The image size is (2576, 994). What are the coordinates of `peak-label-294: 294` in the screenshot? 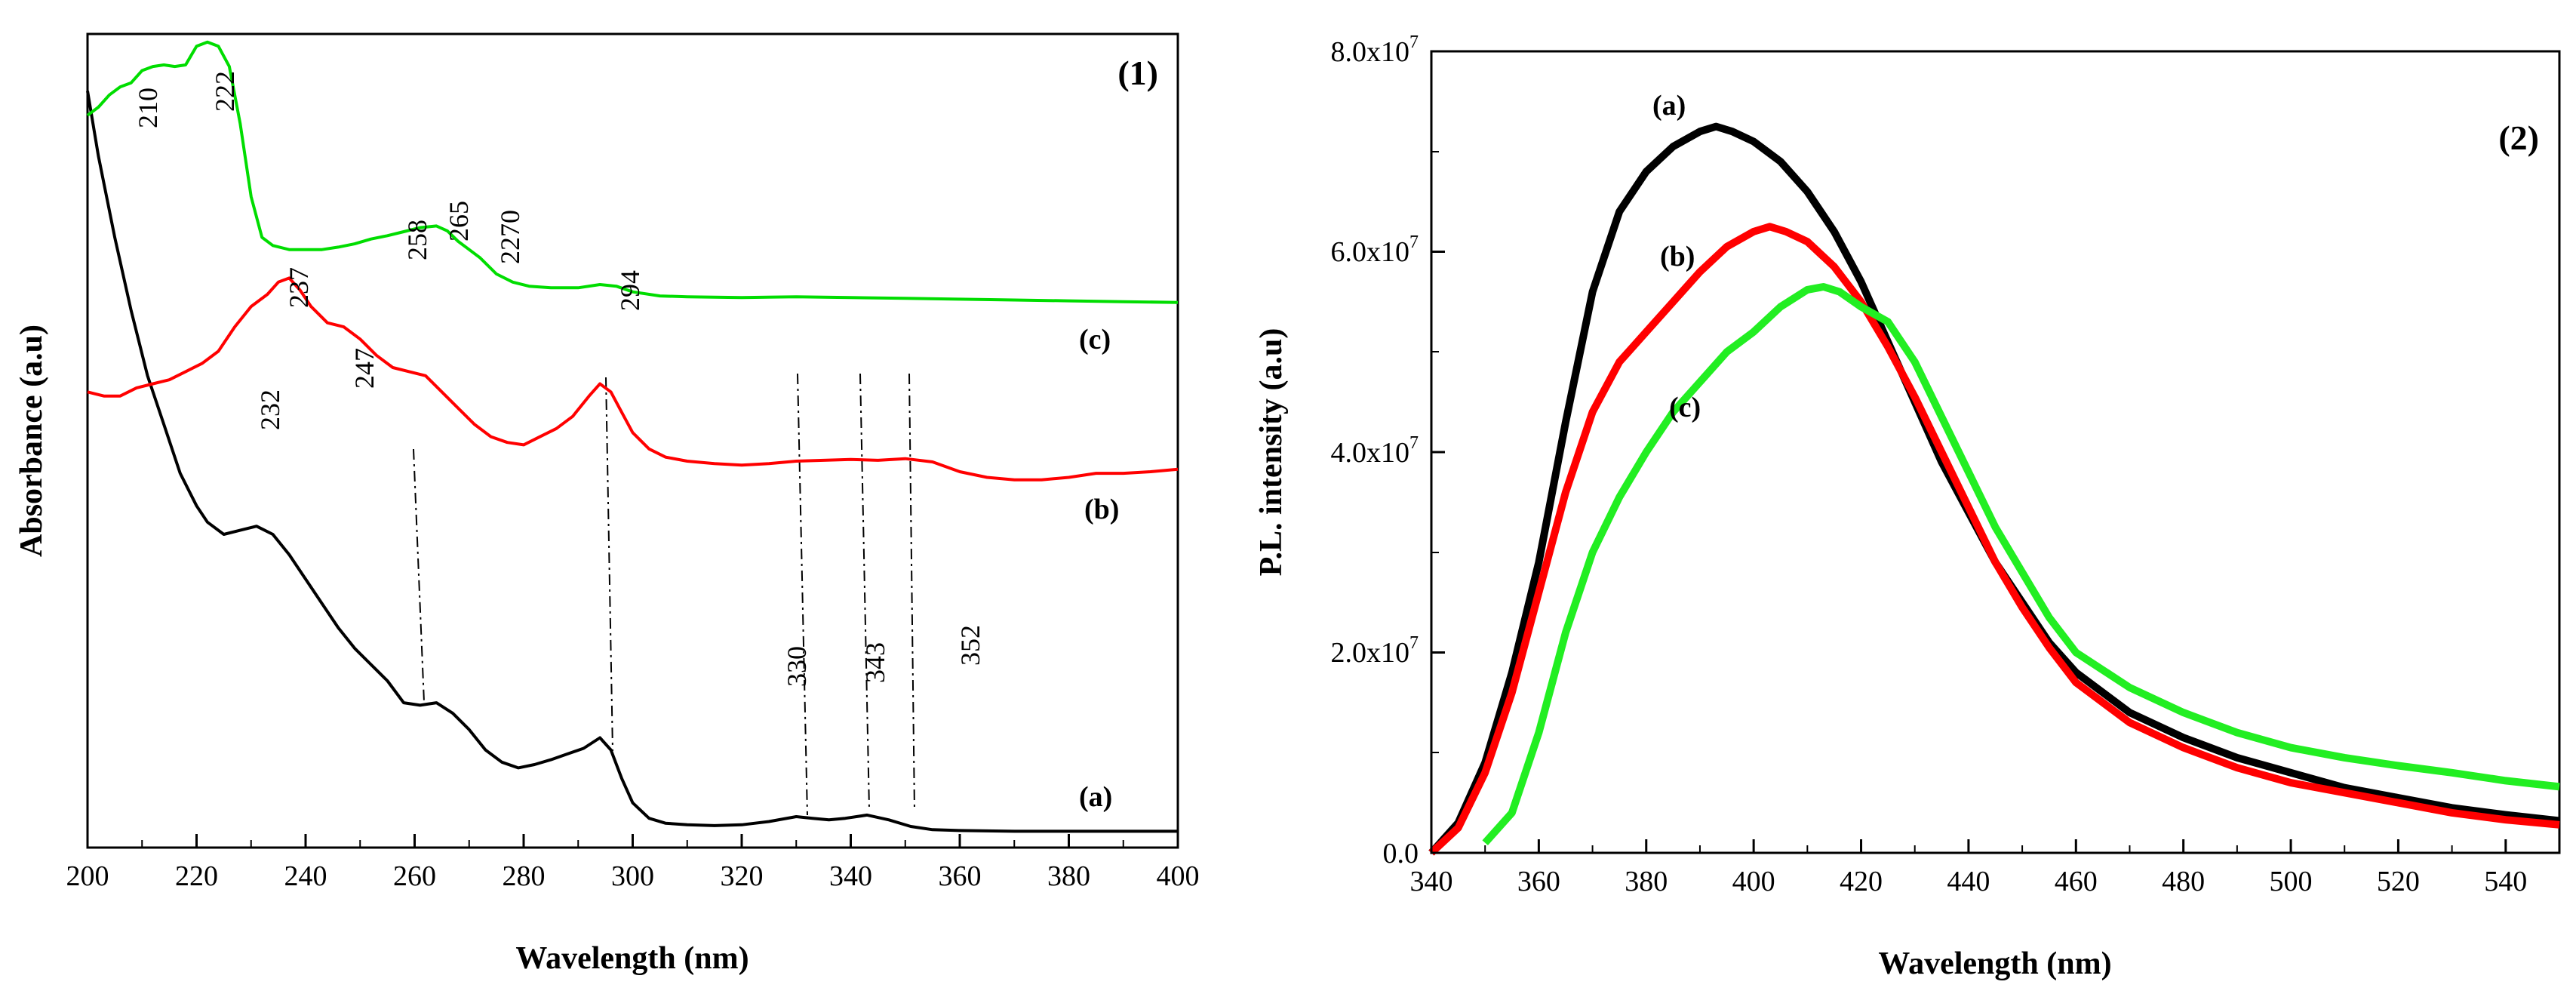 It's located at (630, 290).